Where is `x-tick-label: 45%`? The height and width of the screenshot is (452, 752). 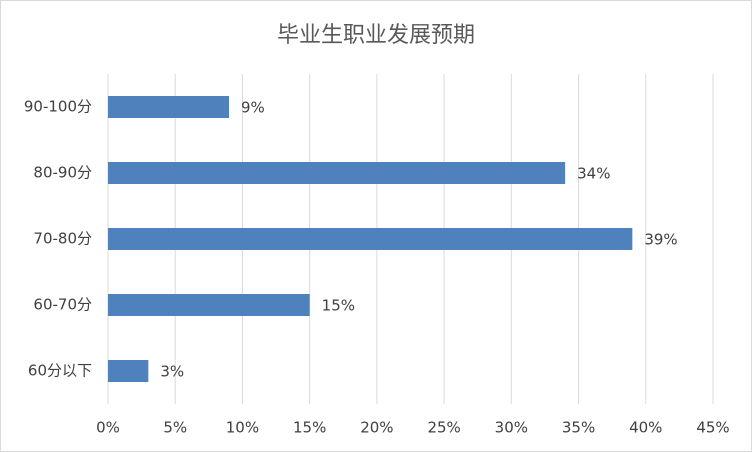 x-tick-label: 45% is located at coordinates (712, 428).